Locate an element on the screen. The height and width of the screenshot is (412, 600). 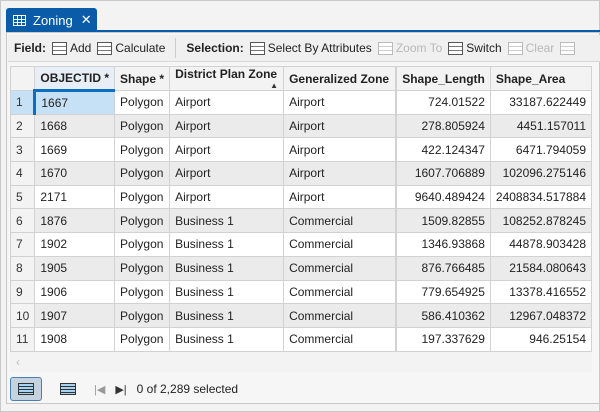
zoom-to-button: Zoom To is located at coordinates (409, 48).